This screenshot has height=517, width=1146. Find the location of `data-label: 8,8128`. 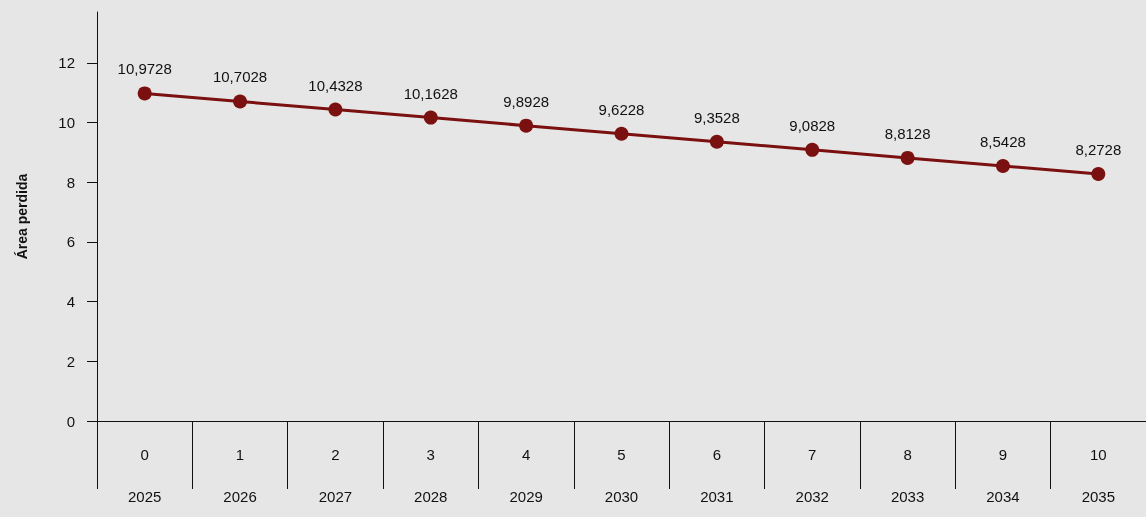

data-label: 8,8128 is located at coordinates (907, 133).